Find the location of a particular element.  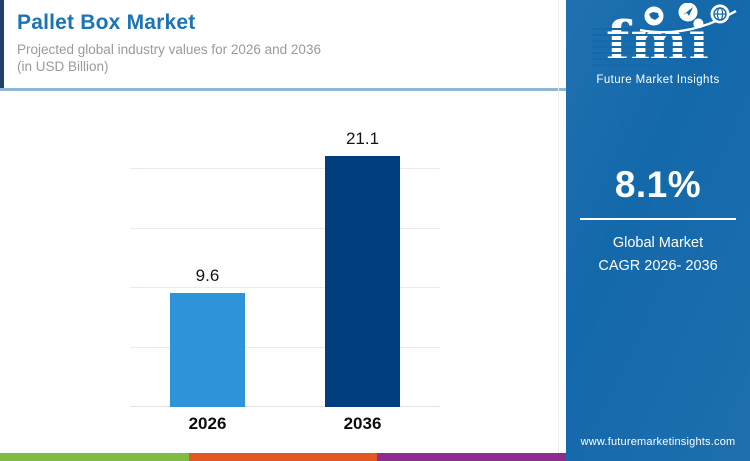

value-label-2026: 9.6 is located at coordinates (207, 275).